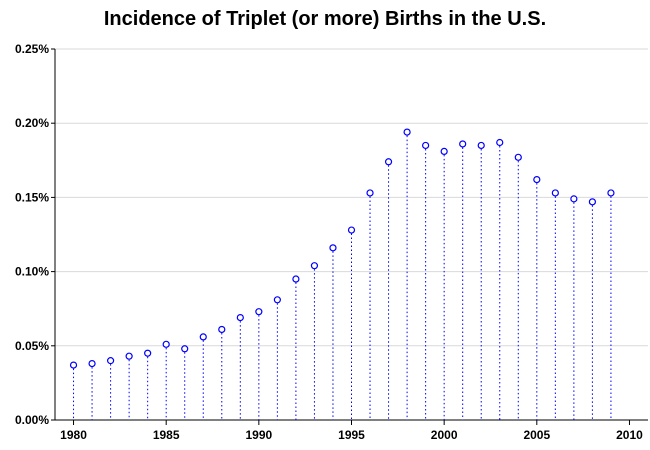 This screenshot has width=650, height=450. Describe the element at coordinates (32, 123) in the screenshot. I see `y-tick-label: 0.20%` at that location.